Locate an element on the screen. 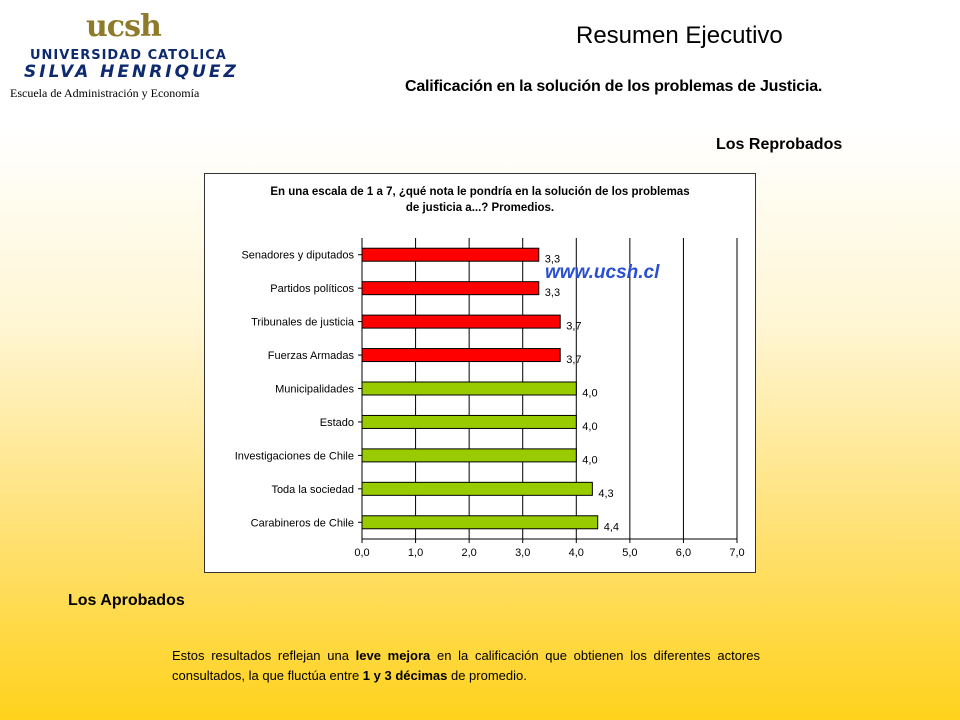 Image resolution: width=960 pixels, height=720 pixels. failed-group-label: Los Reprobados is located at coordinates (779, 144).